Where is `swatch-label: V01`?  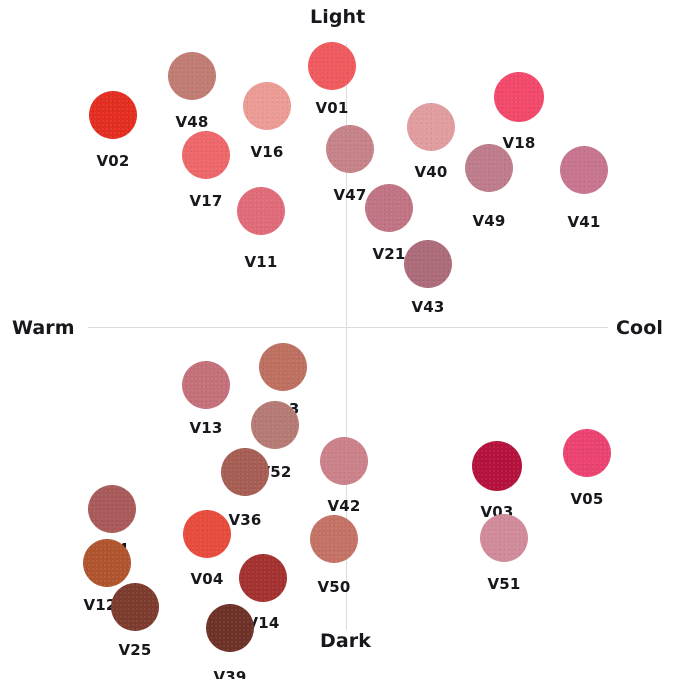 swatch-label: V01 is located at coordinates (332, 108).